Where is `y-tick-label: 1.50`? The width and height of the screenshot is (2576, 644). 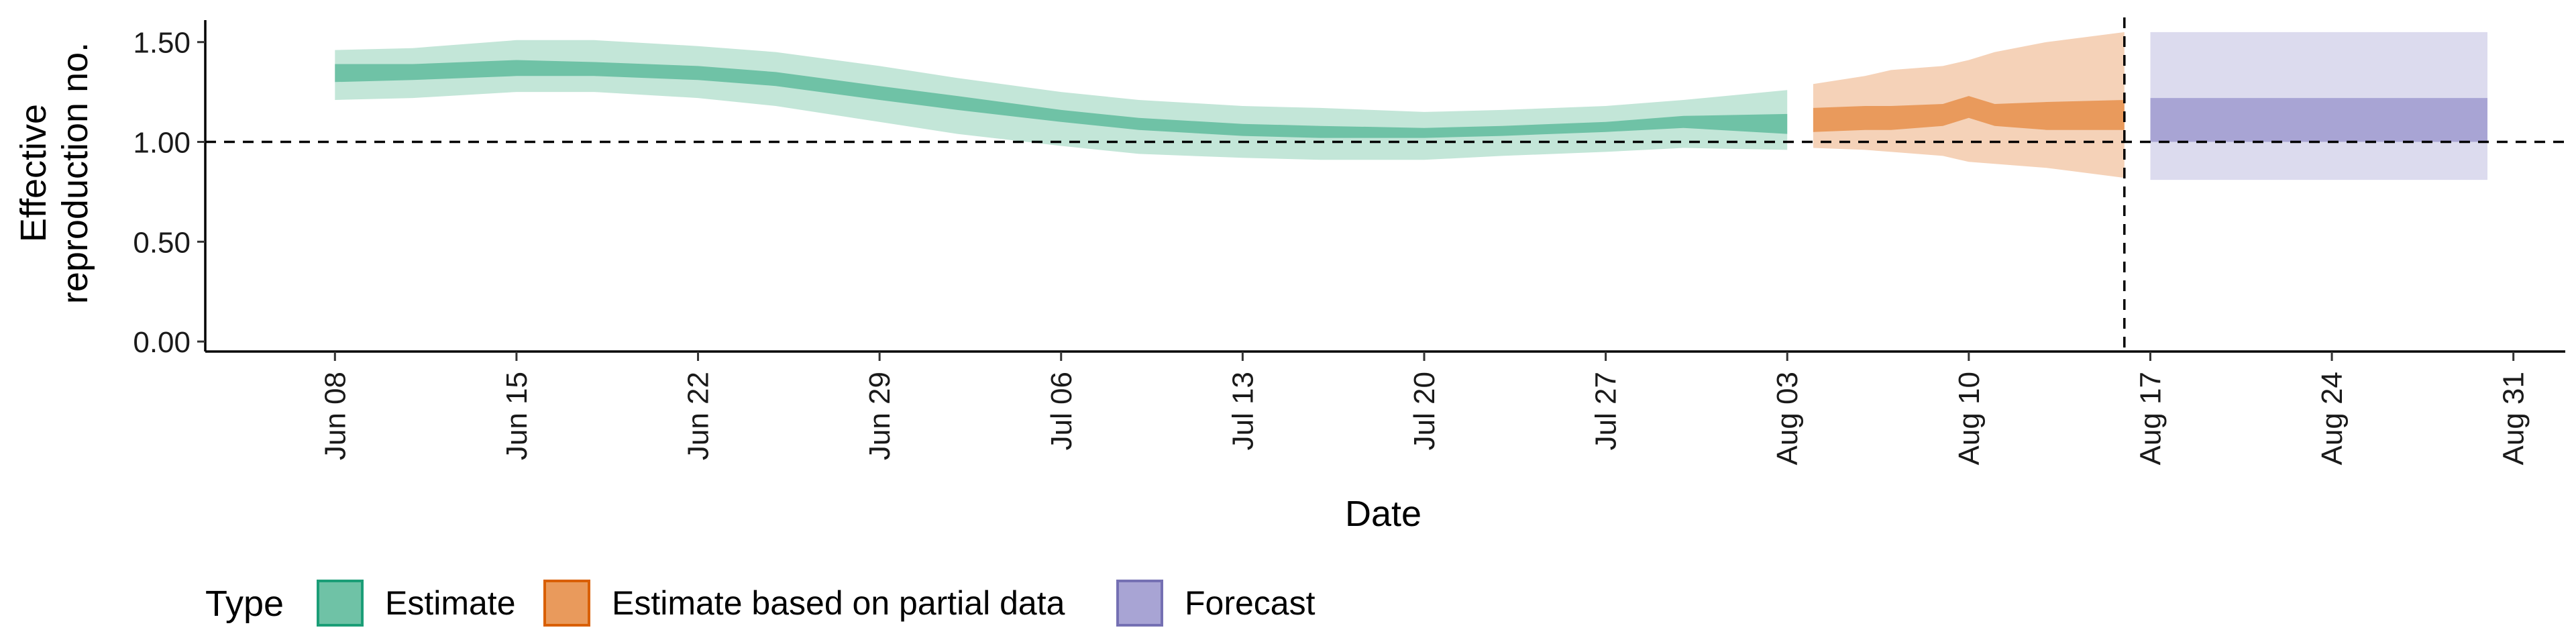 y-tick-label: 1.50 is located at coordinates (162, 43).